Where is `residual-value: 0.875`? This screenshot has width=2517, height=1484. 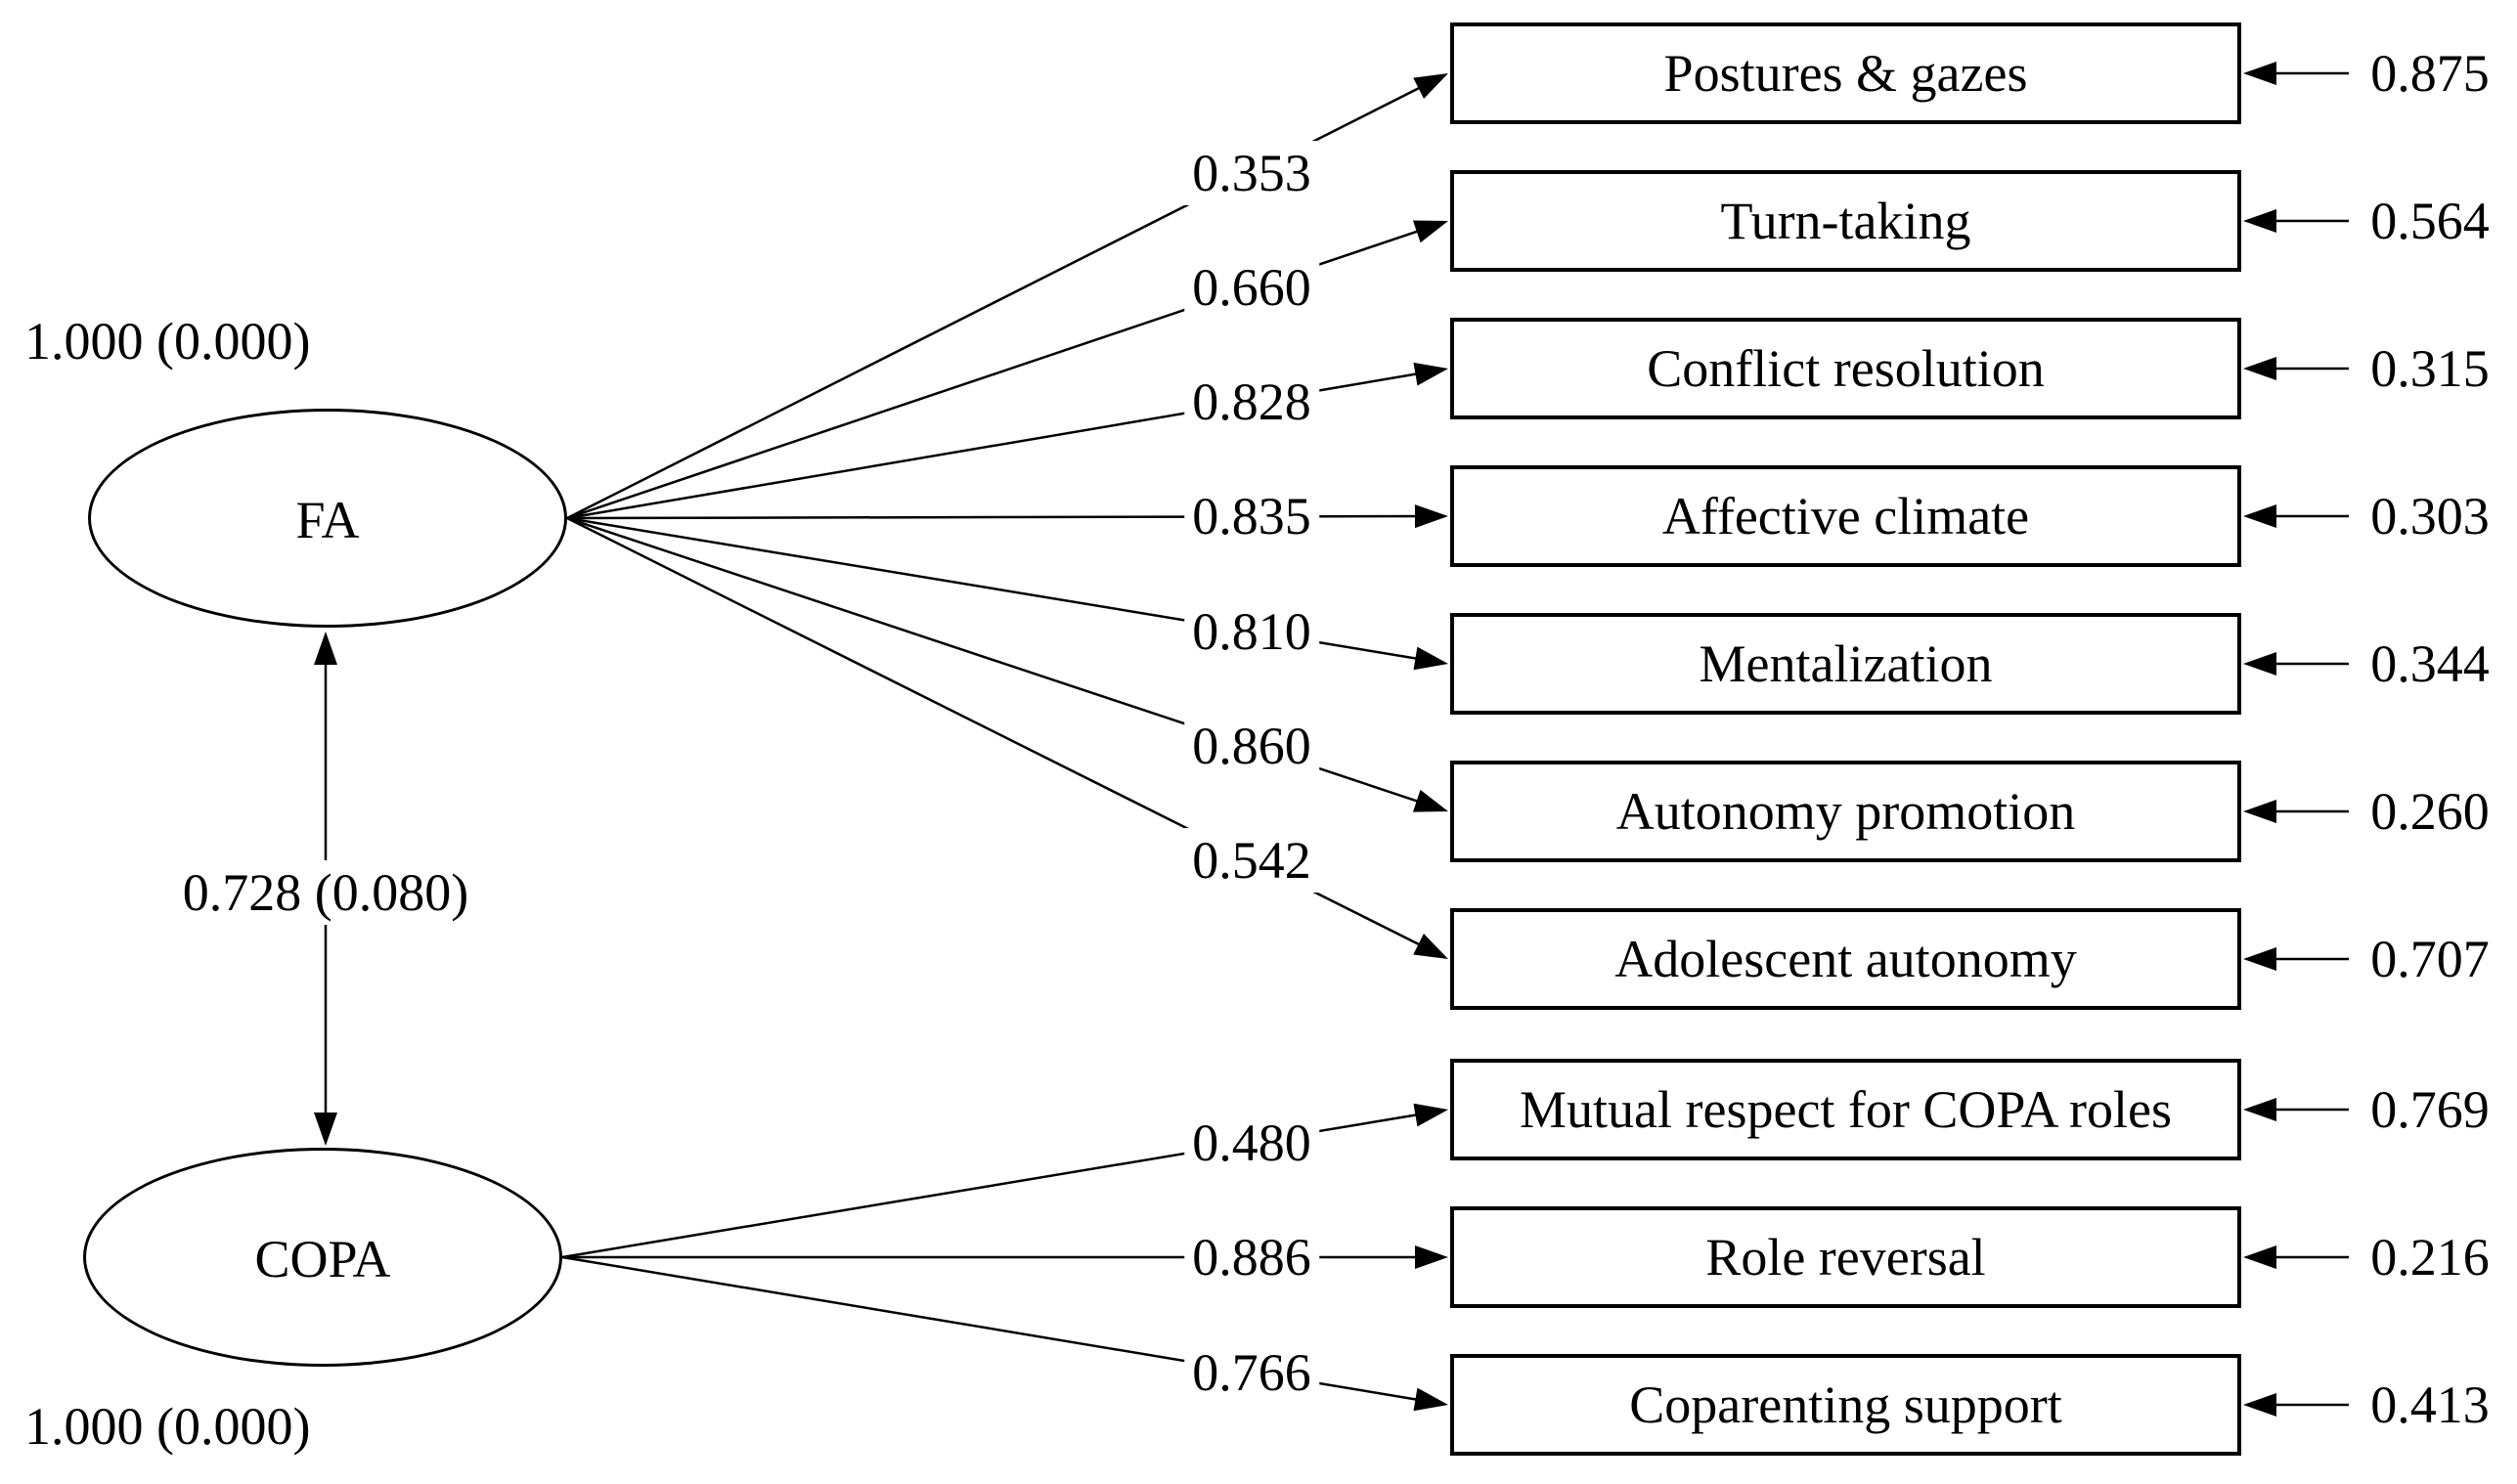
residual-value: 0.875 is located at coordinates (2430, 73).